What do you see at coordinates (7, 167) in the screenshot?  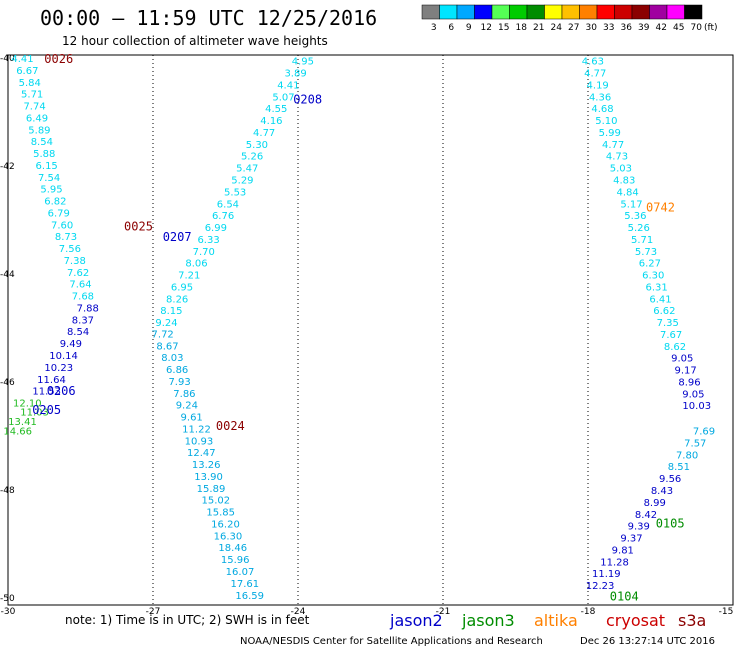 I see `lat-tick-label: -42` at bounding box center [7, 167].